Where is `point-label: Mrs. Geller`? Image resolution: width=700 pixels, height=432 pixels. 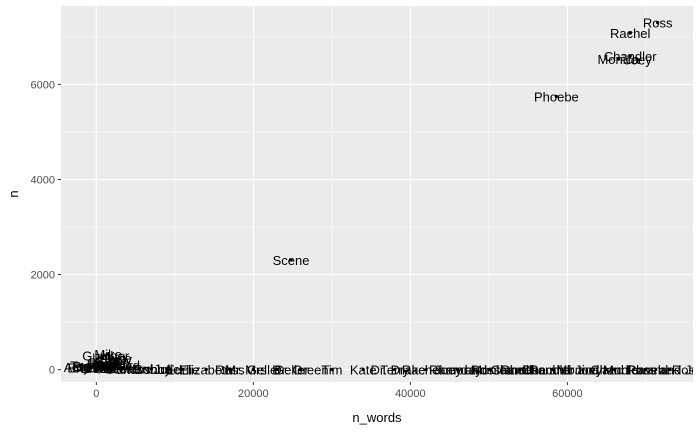
point-label: Mrs. Geller is located at coordinates (277, 369).